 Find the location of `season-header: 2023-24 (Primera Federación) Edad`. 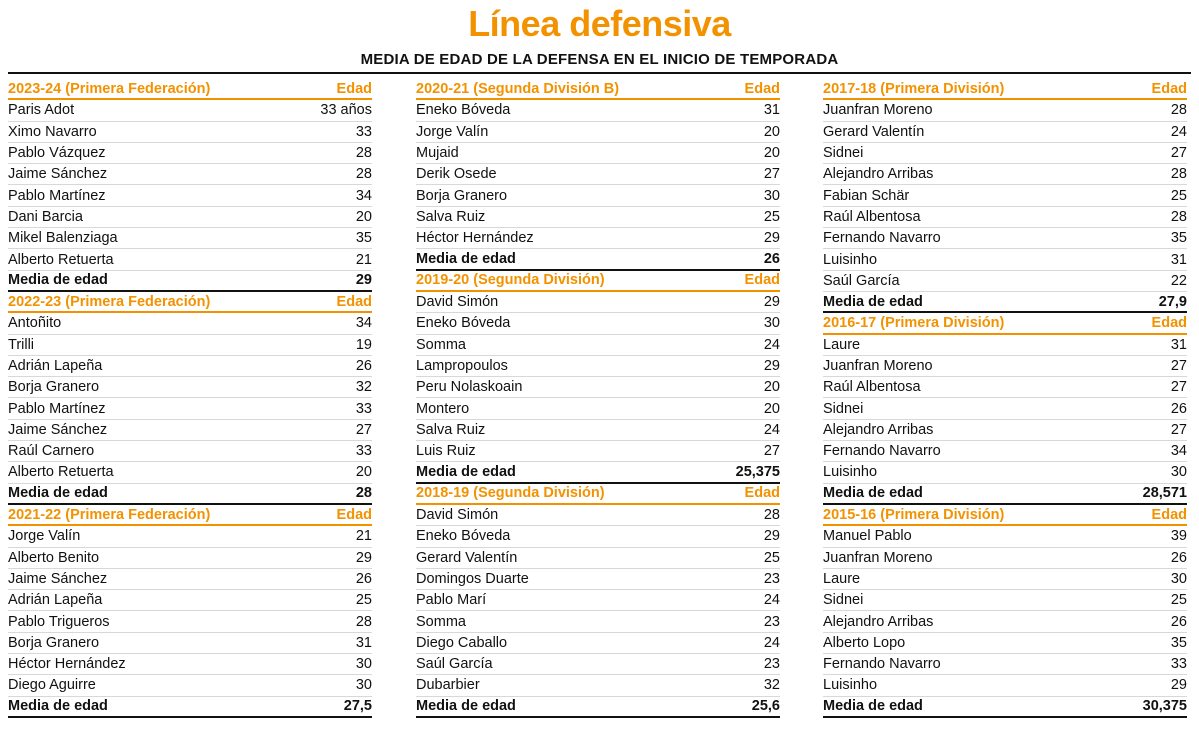

season-header: 2023-24 (Primera Federación) Edad is located at coordinates (190, 90).